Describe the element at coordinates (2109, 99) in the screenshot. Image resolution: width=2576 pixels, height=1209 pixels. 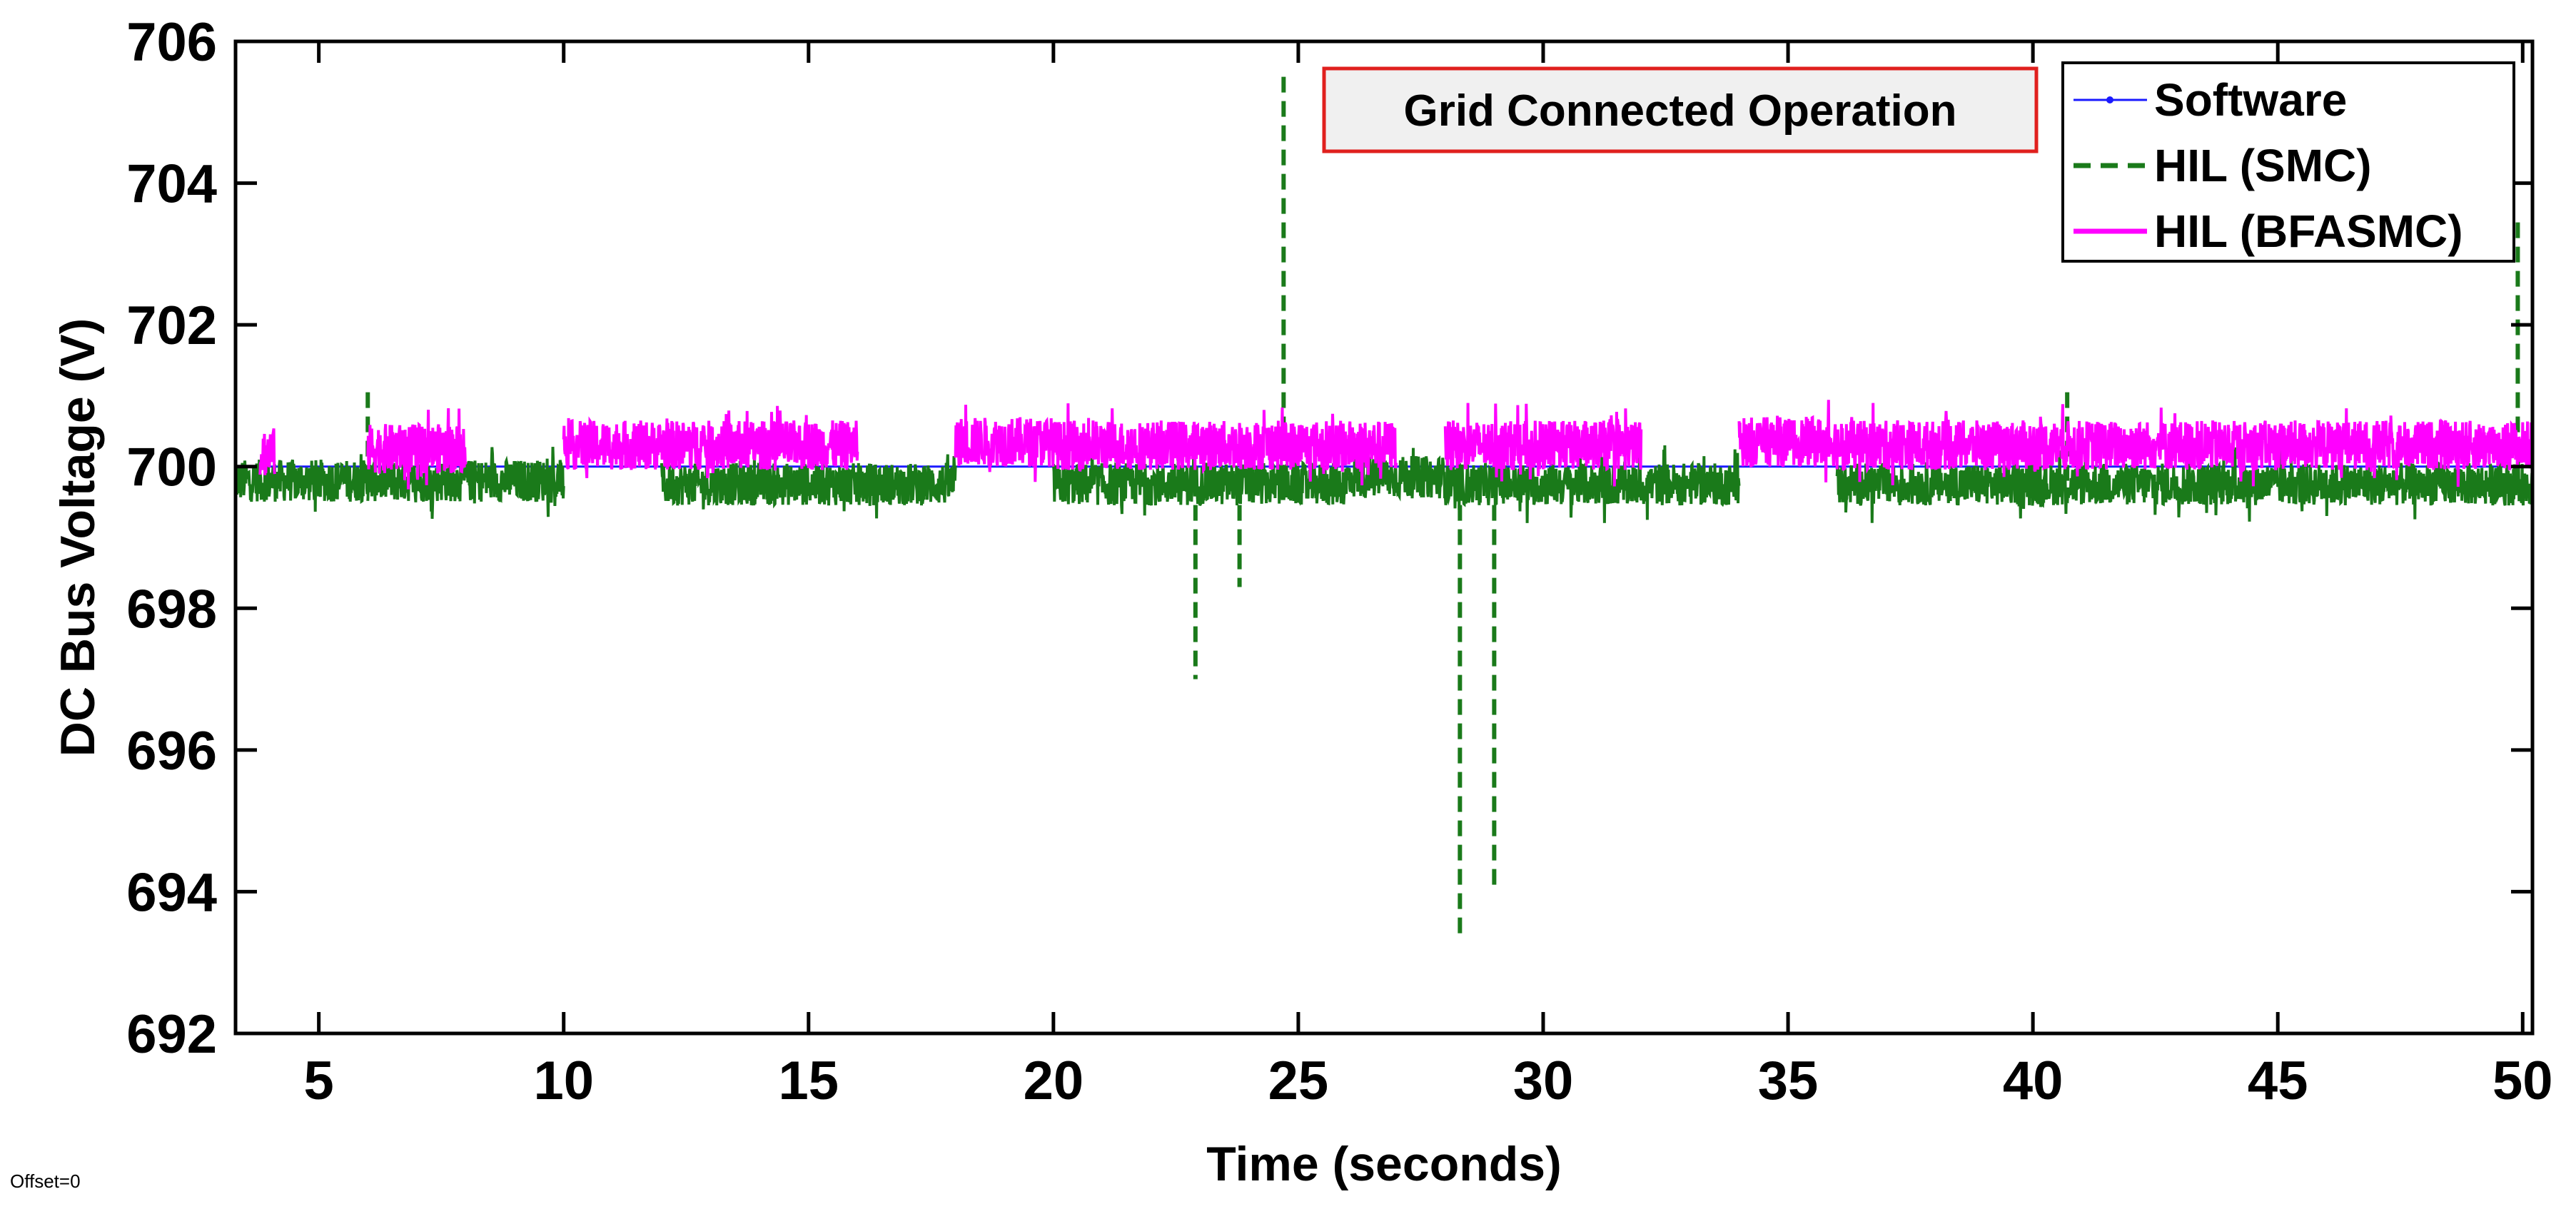
I see `legend-marker` at that location.